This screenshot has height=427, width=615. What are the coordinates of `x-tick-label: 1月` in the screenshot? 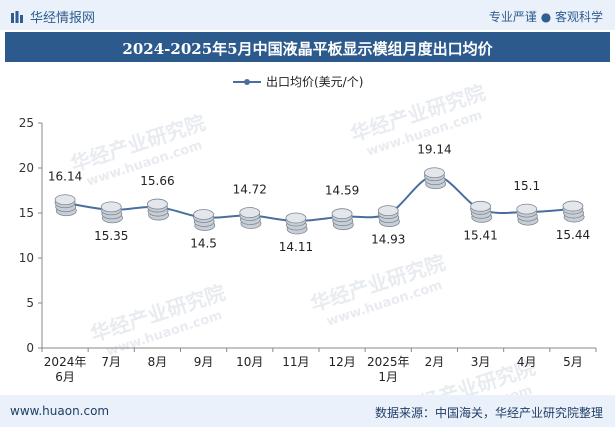 It's located at (388, 377).